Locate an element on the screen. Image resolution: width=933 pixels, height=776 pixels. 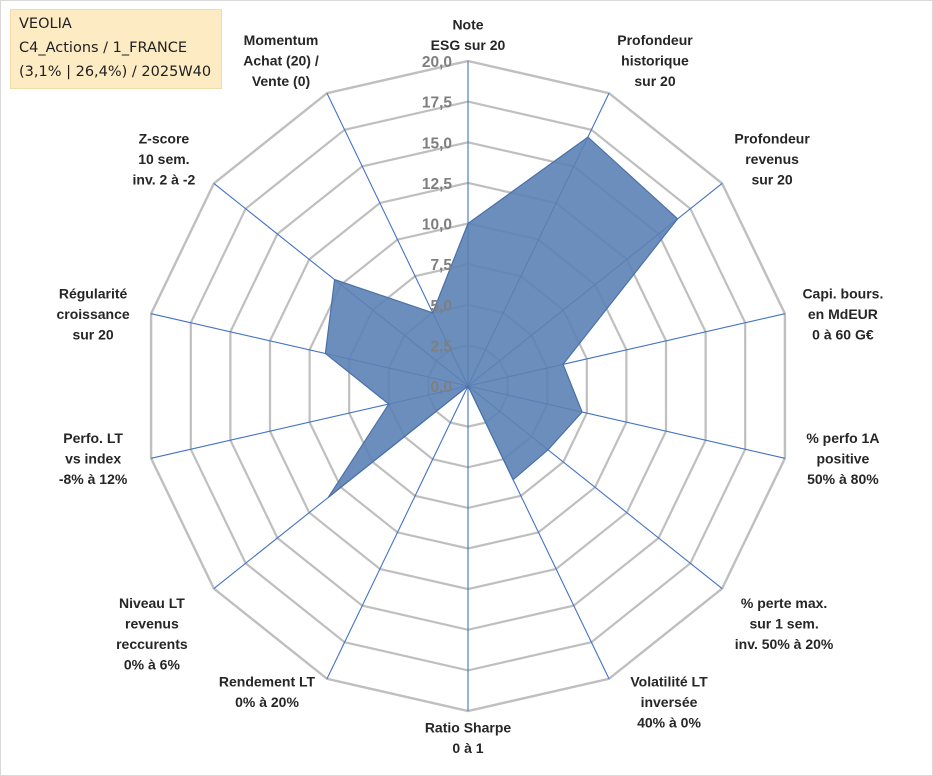
axis-label-4-line-0: % perfo 1A is located at coordinates (842, 438).